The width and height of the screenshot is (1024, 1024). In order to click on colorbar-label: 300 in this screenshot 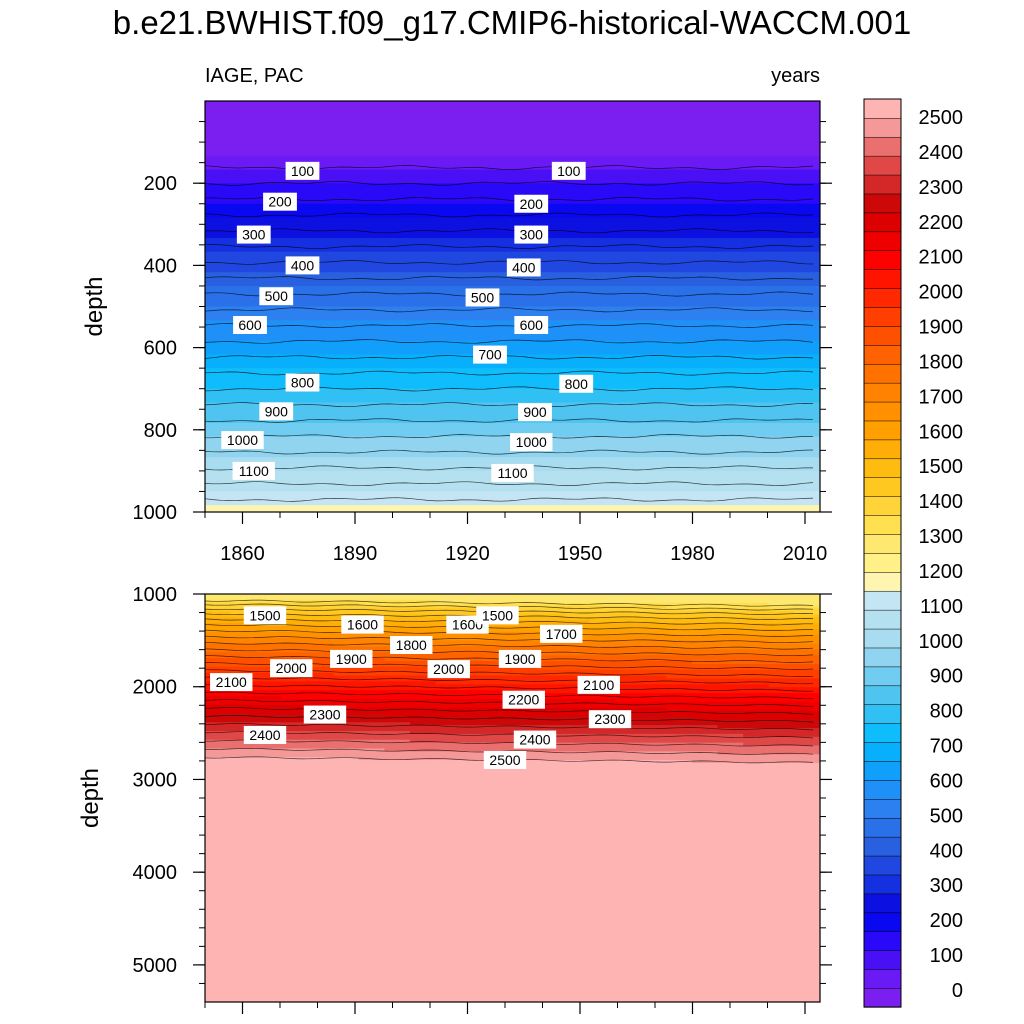, I will do `click(946, 886)`.